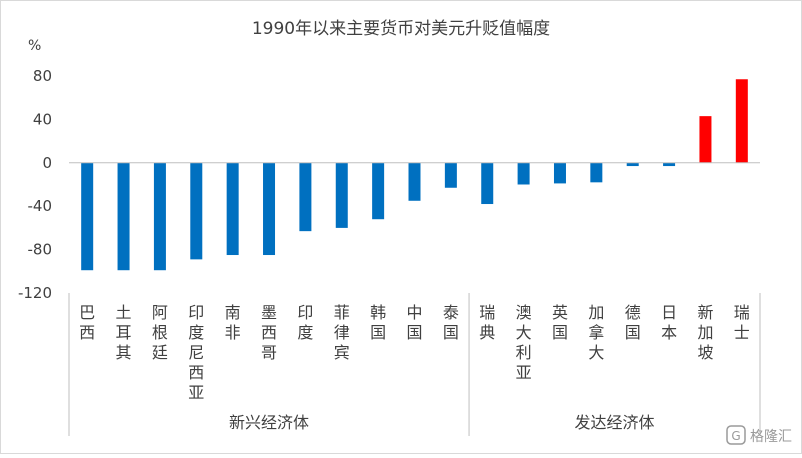 The height and width of the screenshot is (458, 802). What do you see at coordinates (34, 46) in the screenshot?
I see `y-axis-unit: %` at bounding box center [34, 46].